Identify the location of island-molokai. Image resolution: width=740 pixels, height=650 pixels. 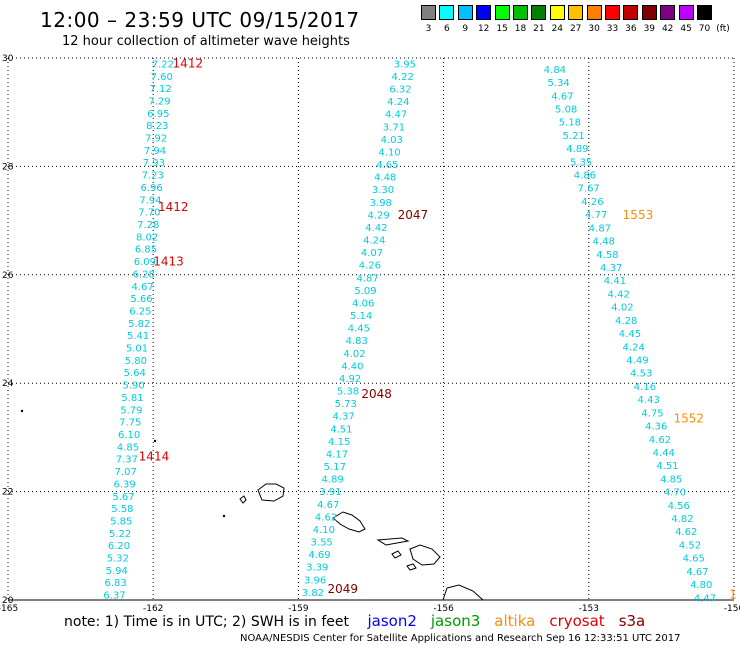
(393, 541).